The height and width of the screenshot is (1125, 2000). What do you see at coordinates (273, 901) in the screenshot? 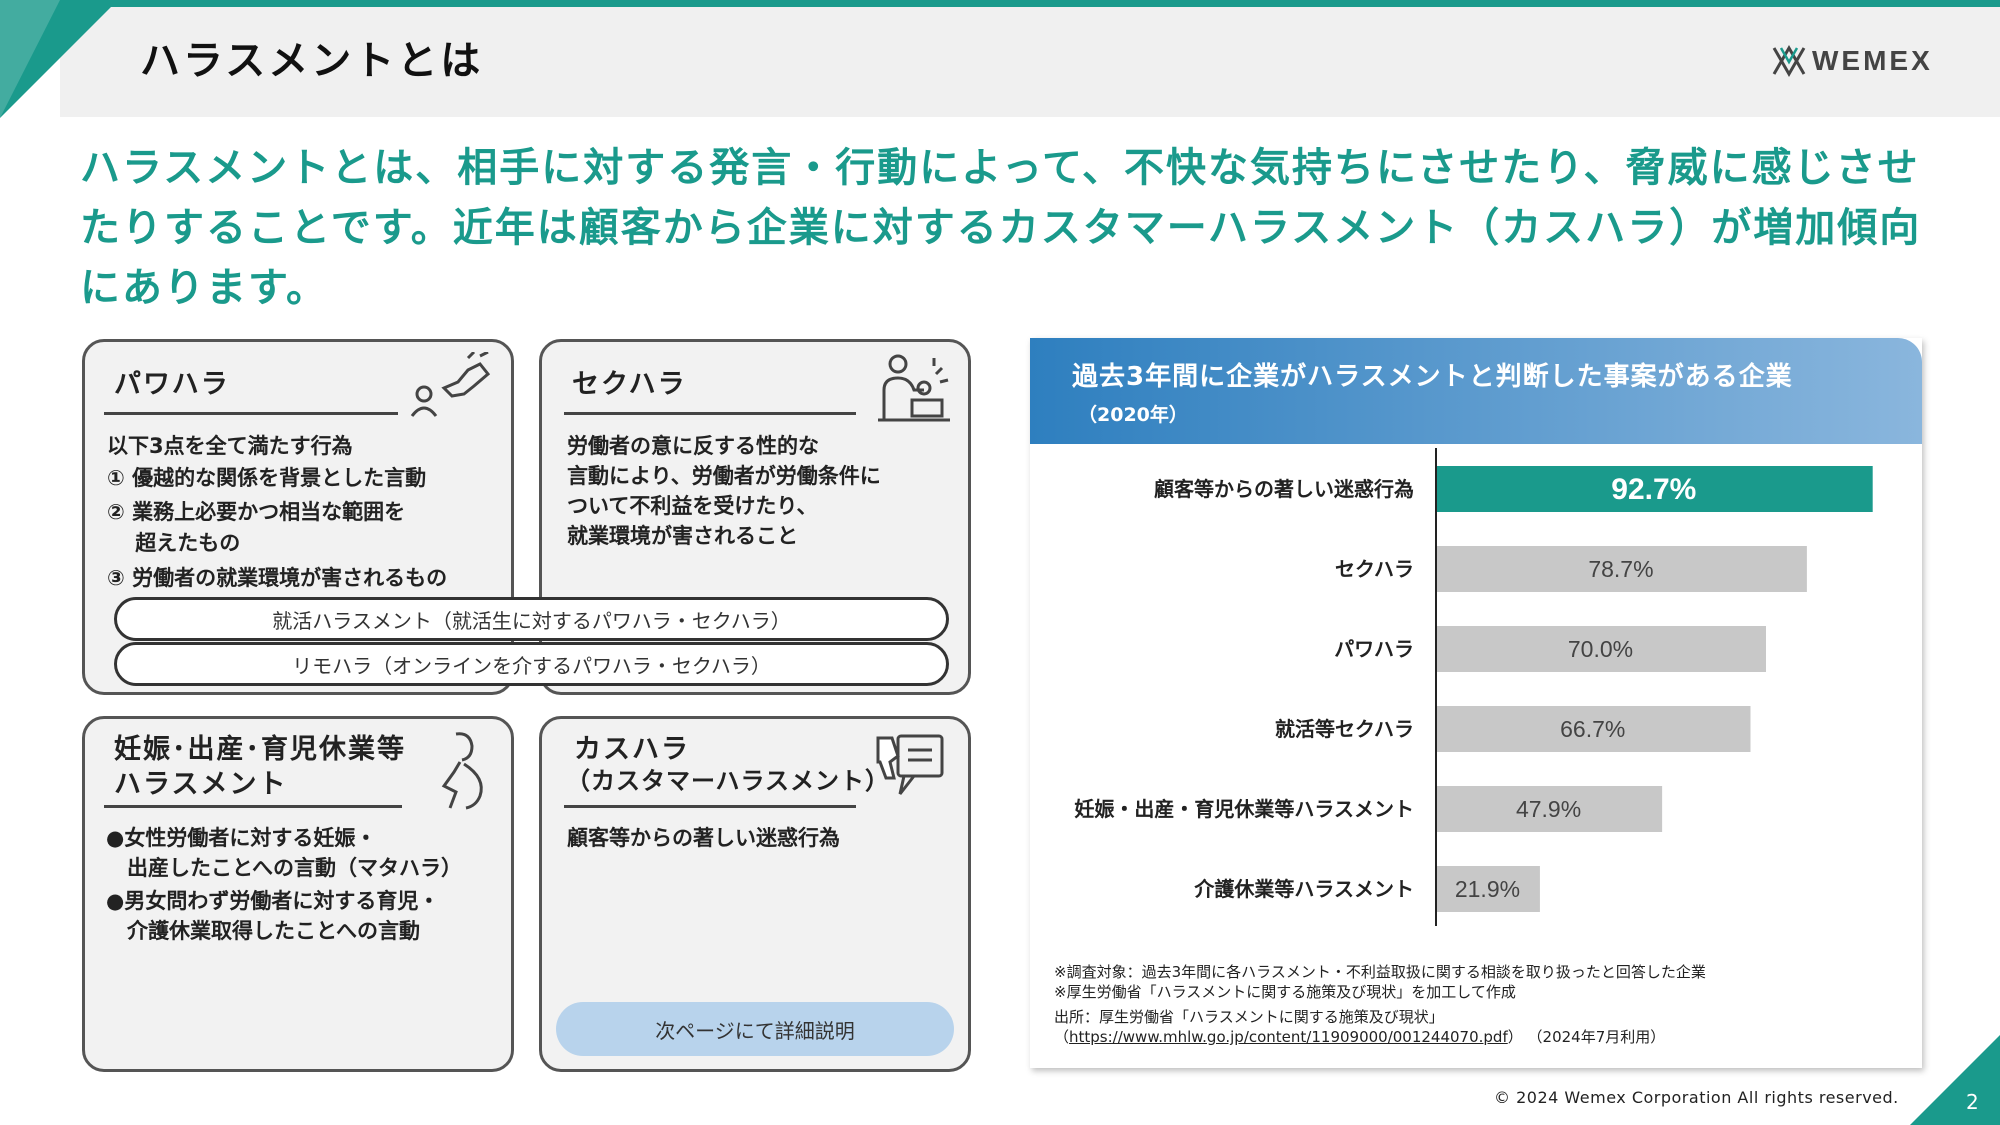
I see `card-text-line: ●男女問わず労働者に対する育児・` at bounding box center [273, 901].